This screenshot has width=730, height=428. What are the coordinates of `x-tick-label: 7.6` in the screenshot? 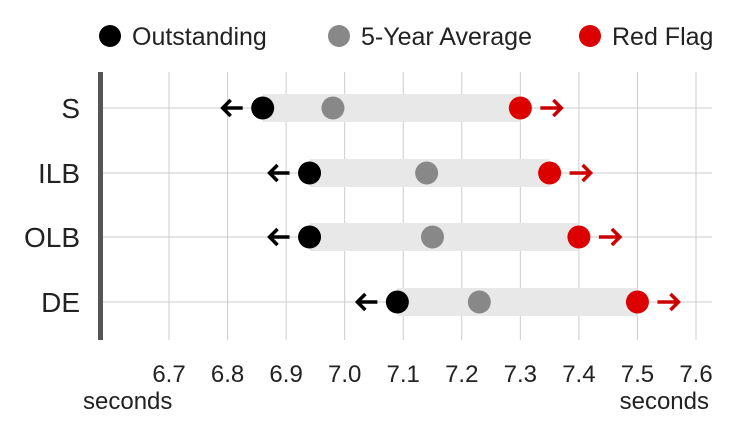 It's located at (695, 374).